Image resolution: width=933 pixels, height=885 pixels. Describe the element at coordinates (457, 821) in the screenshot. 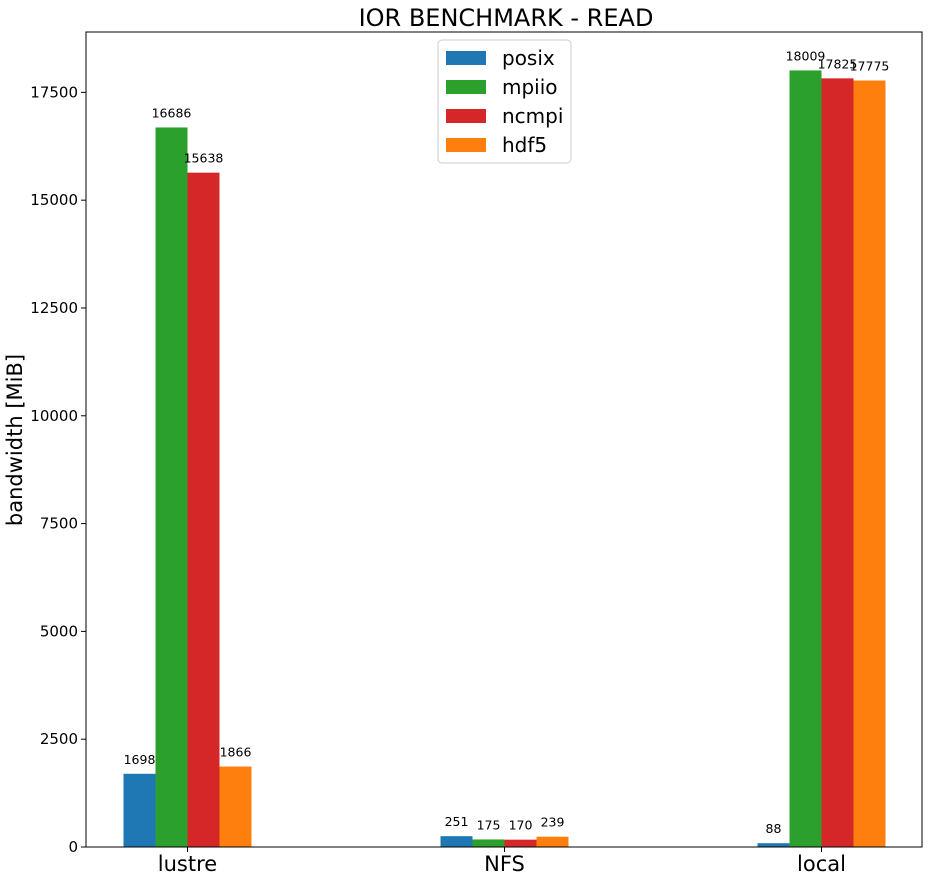

I see `data-label-posix-nfs: 251` at that location.